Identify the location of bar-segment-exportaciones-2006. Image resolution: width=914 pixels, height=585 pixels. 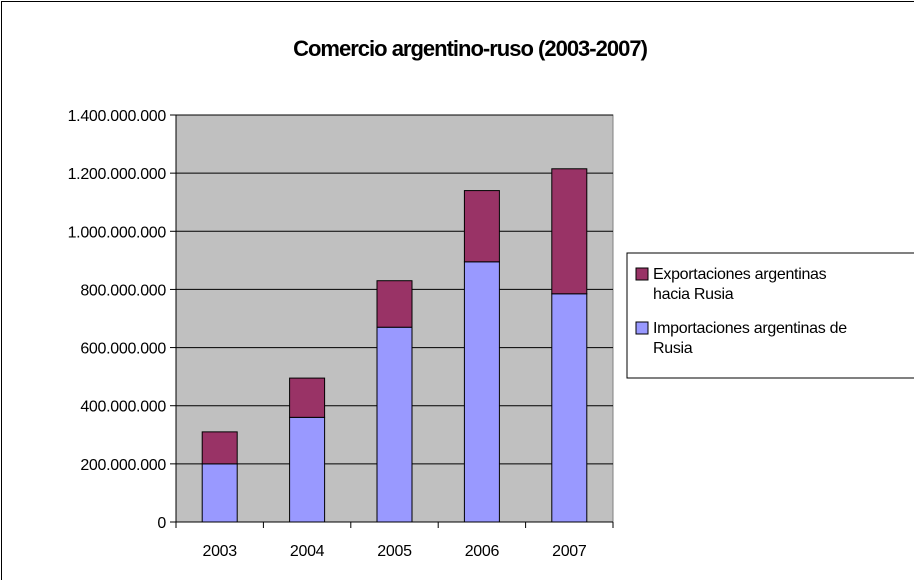
(481, 226).